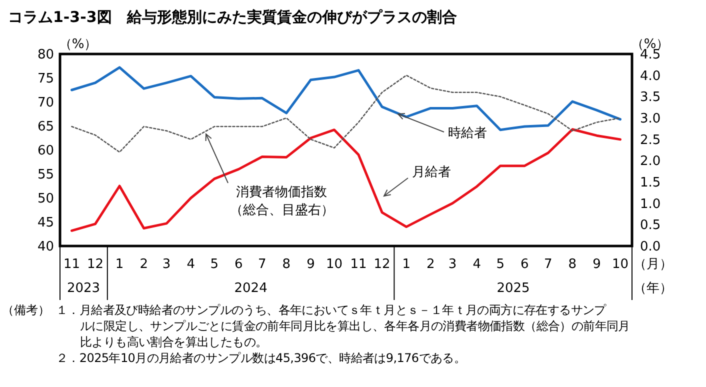 The image size is (706, 387). I want to click on y-tick-label: 75, so click(45, 79).